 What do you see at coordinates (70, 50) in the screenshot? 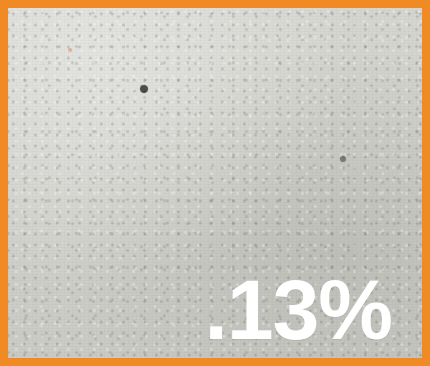
I see `orange-speck` at bounding box center [70, 50].